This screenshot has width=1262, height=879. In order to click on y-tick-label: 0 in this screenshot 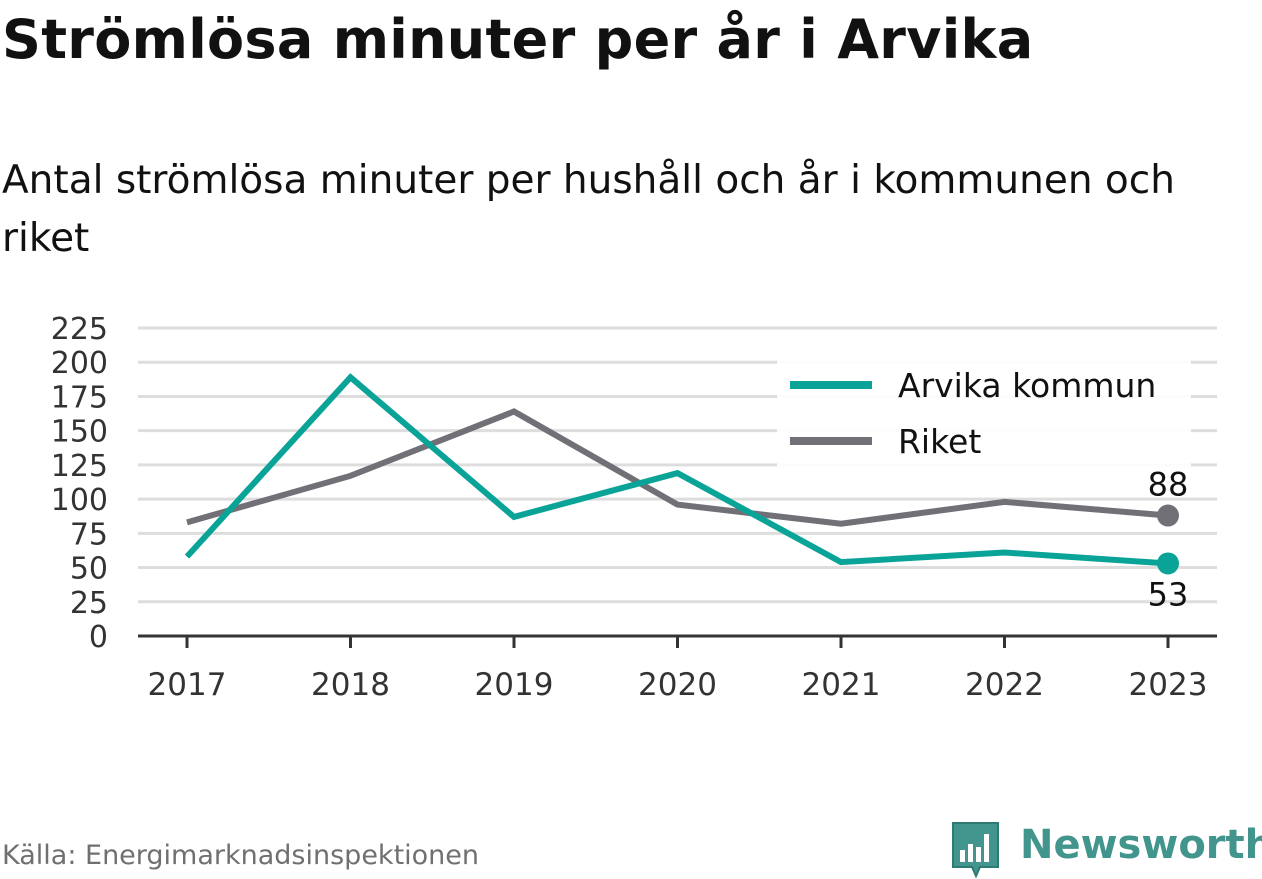, I will do `click(98, 637)`.